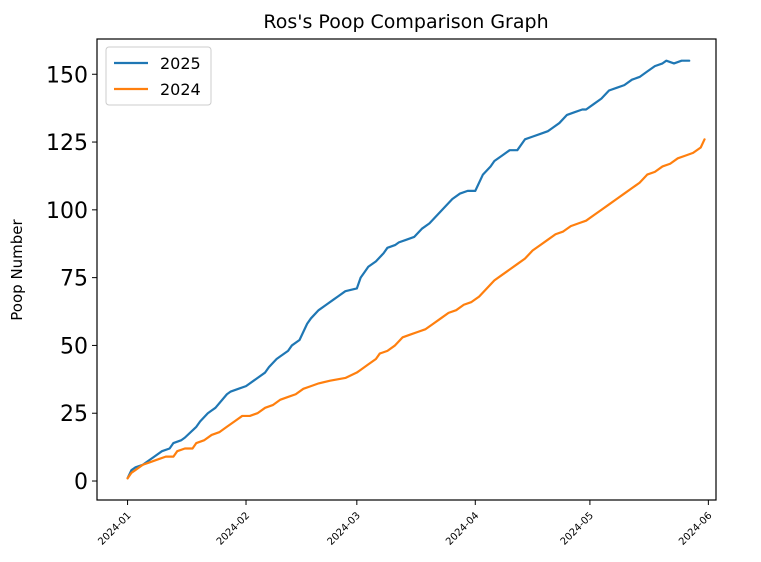 The image size is (761, 562). I want to click on y-axis-label: Poop Number, so click(17, 269).